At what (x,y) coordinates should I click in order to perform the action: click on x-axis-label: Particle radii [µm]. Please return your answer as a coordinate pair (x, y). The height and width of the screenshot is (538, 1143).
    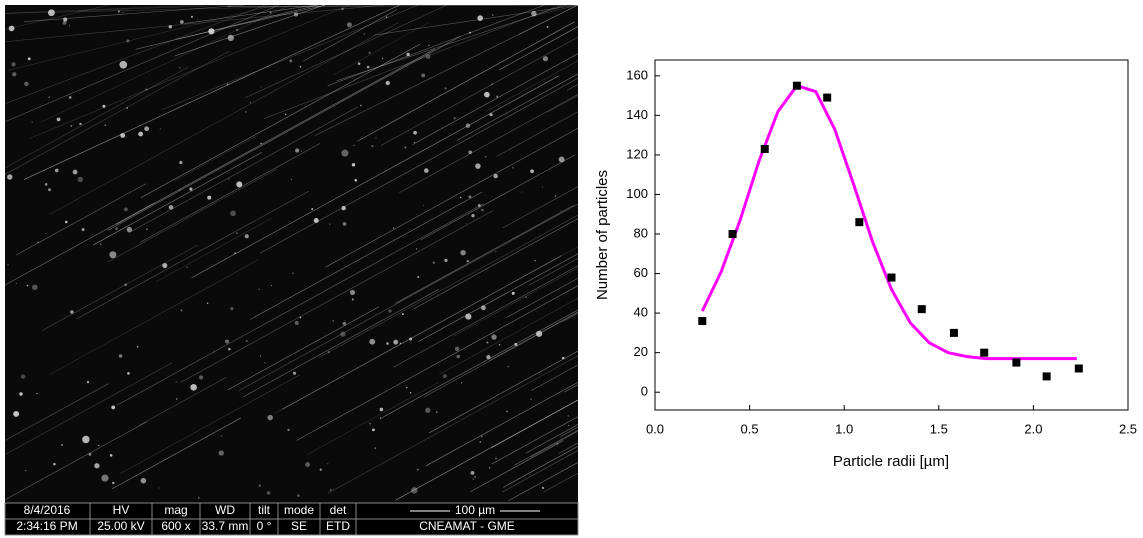
    Looking at the image, I should click on (891, 461).